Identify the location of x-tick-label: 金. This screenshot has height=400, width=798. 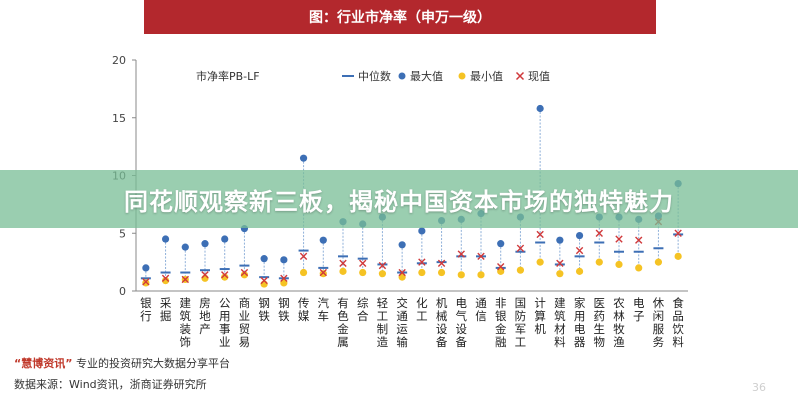
(501, 329).